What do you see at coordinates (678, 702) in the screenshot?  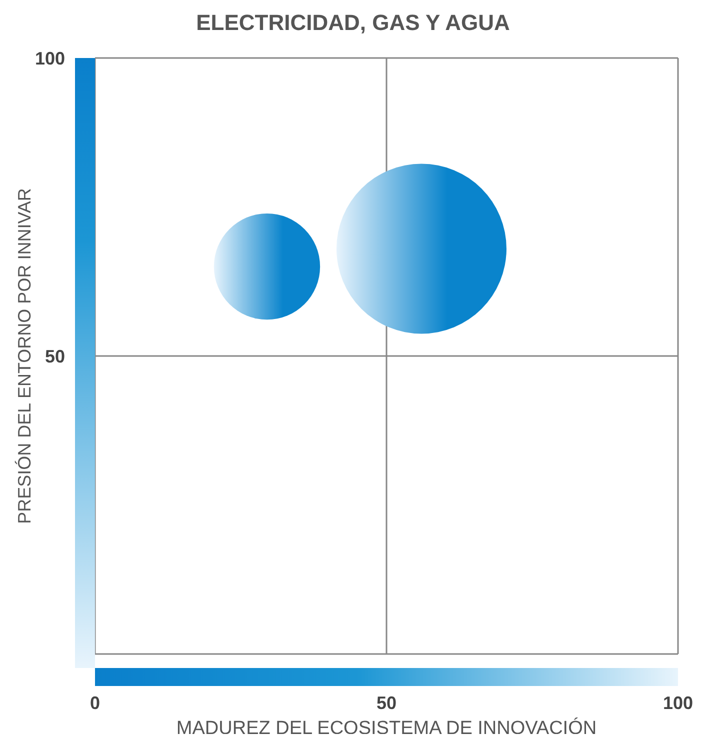 I see `x-tick-label: 100` at bounding box center [678, 702].